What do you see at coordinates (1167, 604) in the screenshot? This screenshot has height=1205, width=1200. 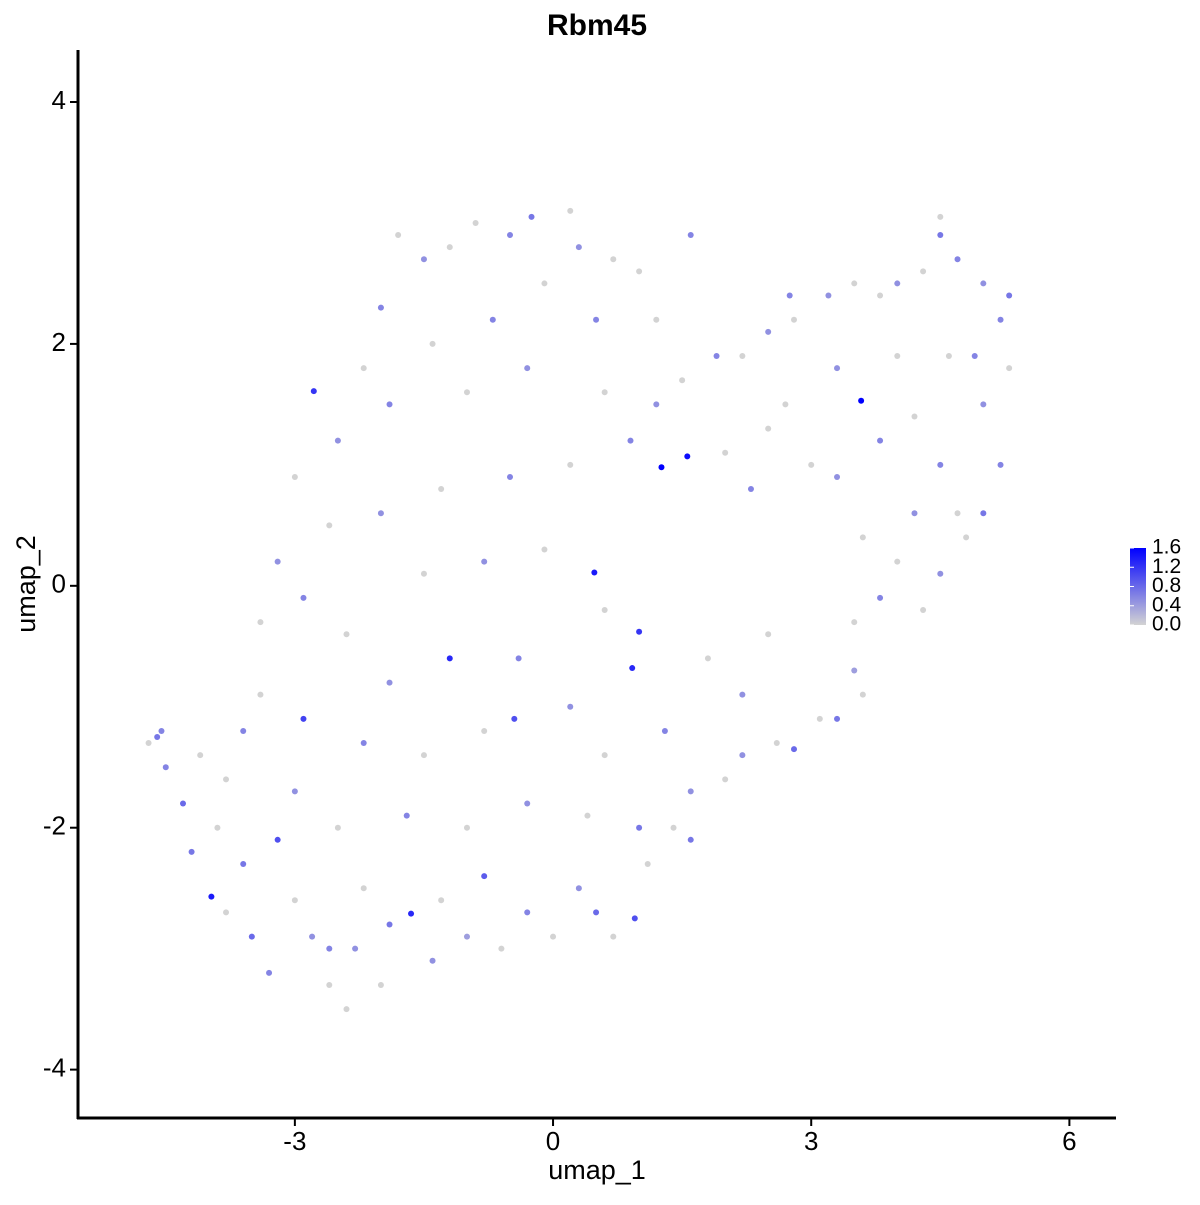 I see `colorbar-tick-label: 0.4` at bounding box center [1167, 604].